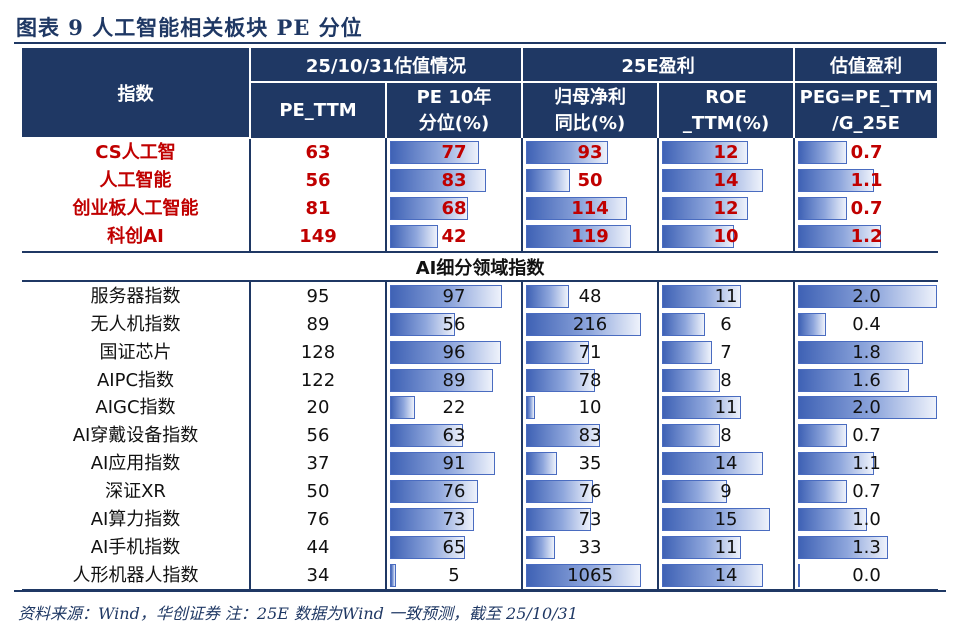 Image resolution: width=960 pixels, height=638 pixels. Describe the element at coordinates (317, 180) in the screenshot. I see `pe-ttm-value-cell: 56` at that location.